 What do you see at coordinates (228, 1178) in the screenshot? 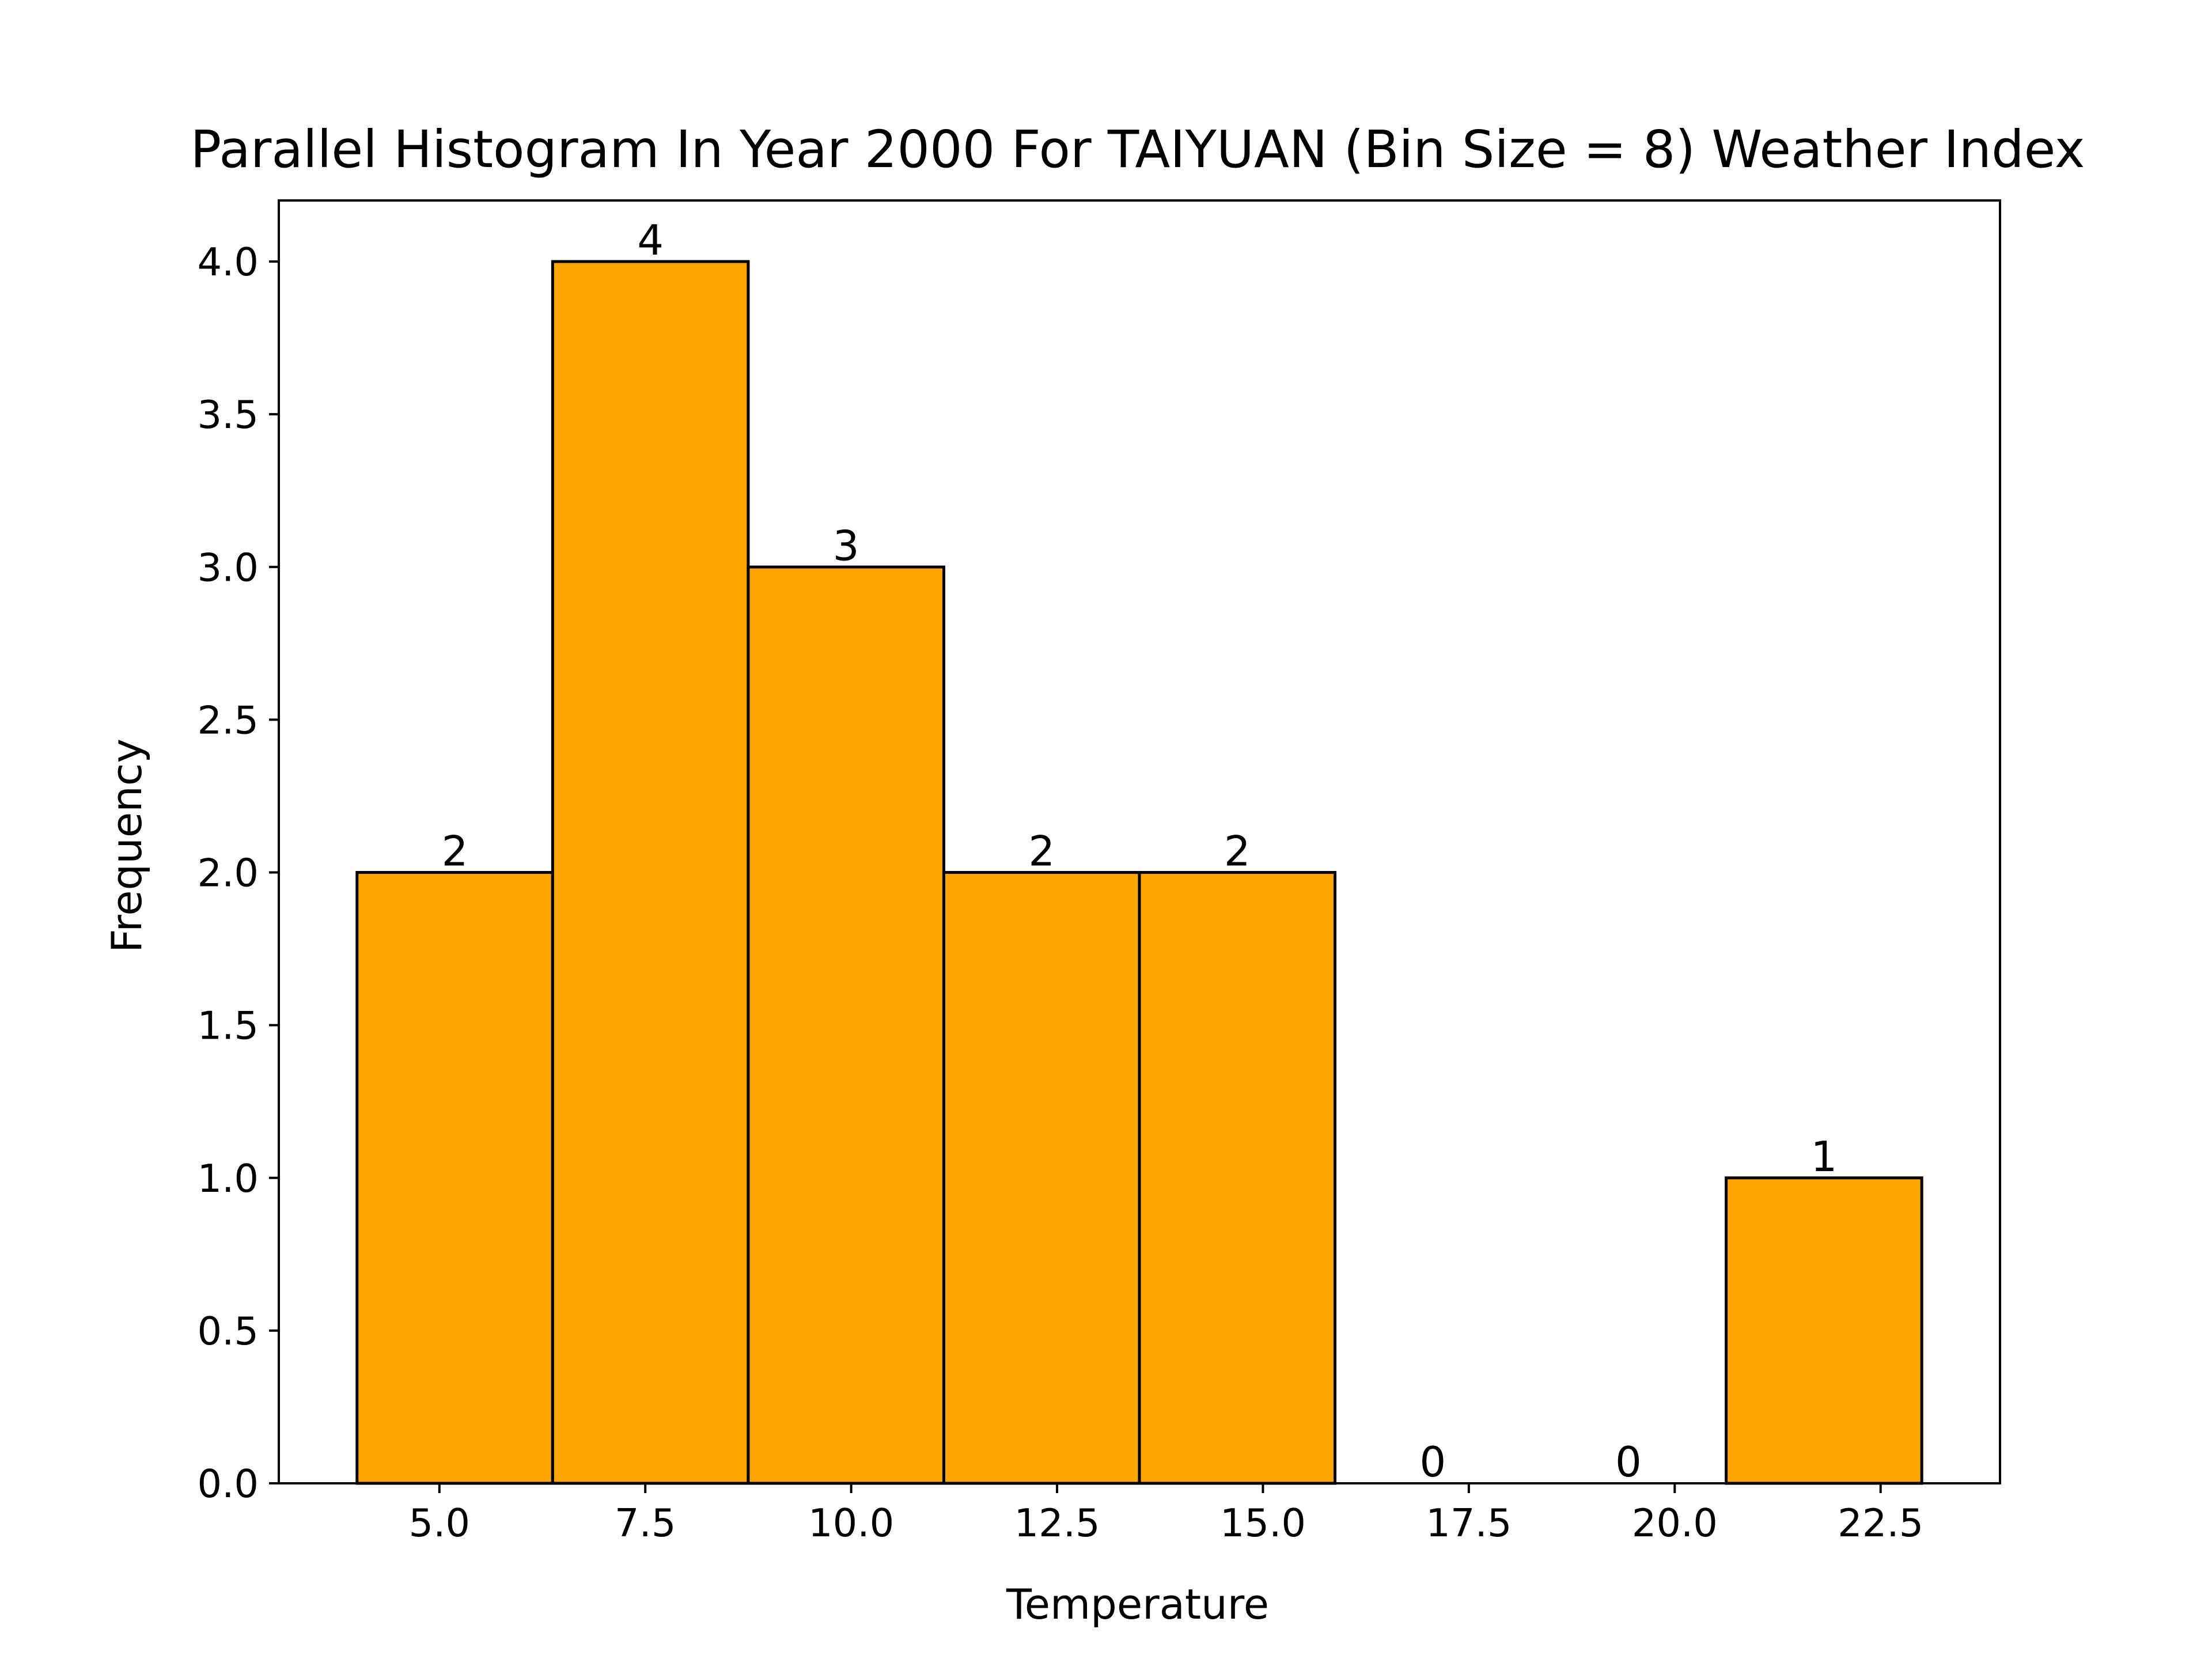
I see `y-tick-label-3: 1.0` at bounding box center [228, 1178].